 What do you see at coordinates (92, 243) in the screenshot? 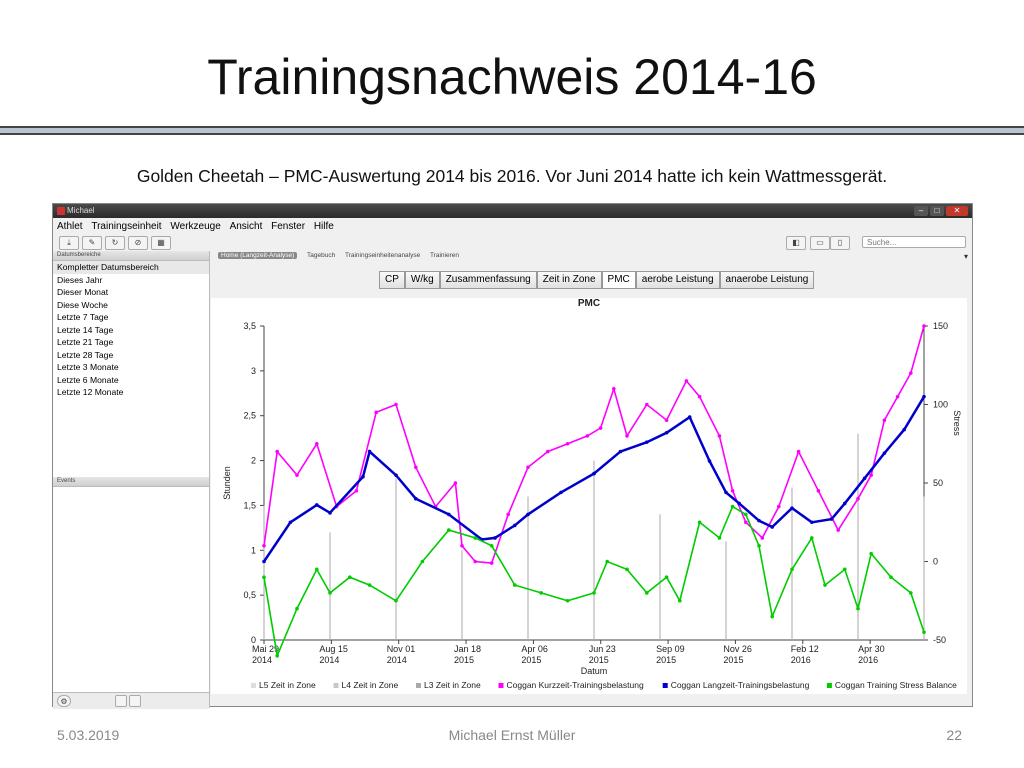
I see `manual-entry-icon: ✎` at bounding box center [92, 243].